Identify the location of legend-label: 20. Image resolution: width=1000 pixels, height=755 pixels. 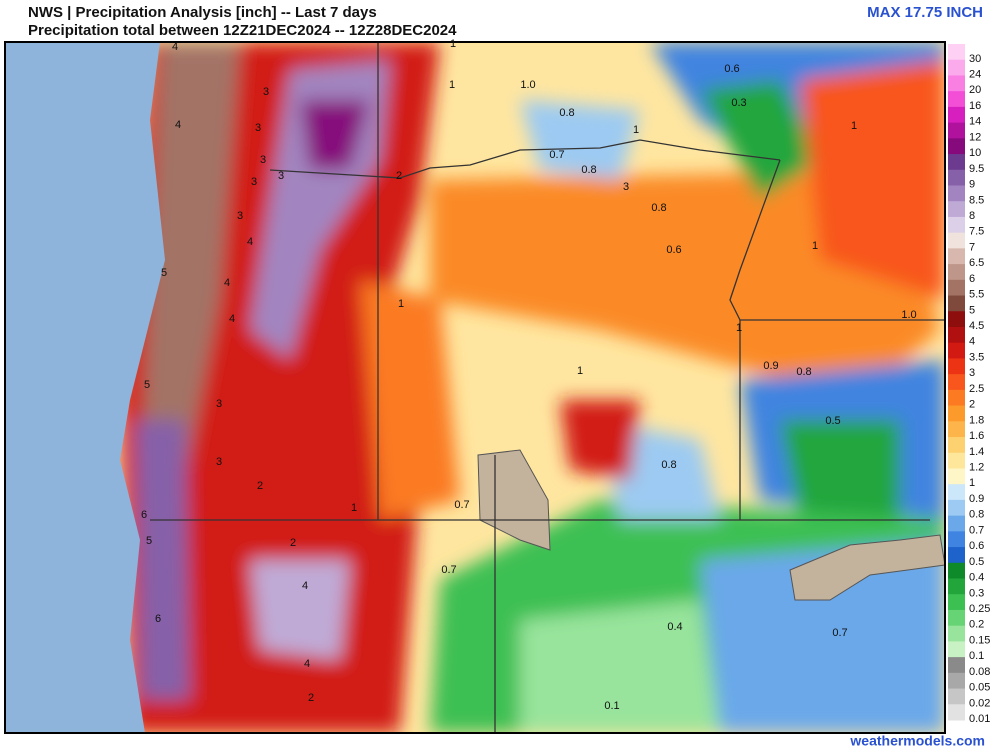
(975, 90).